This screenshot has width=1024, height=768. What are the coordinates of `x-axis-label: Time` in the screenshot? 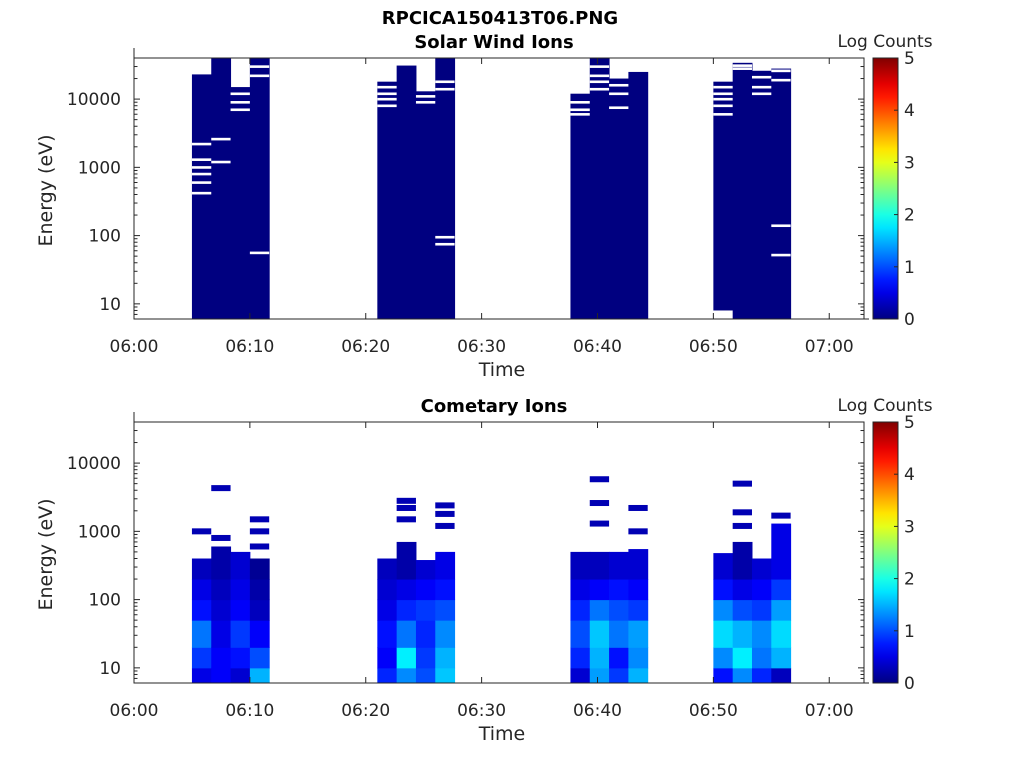 It's located at (502, 370).